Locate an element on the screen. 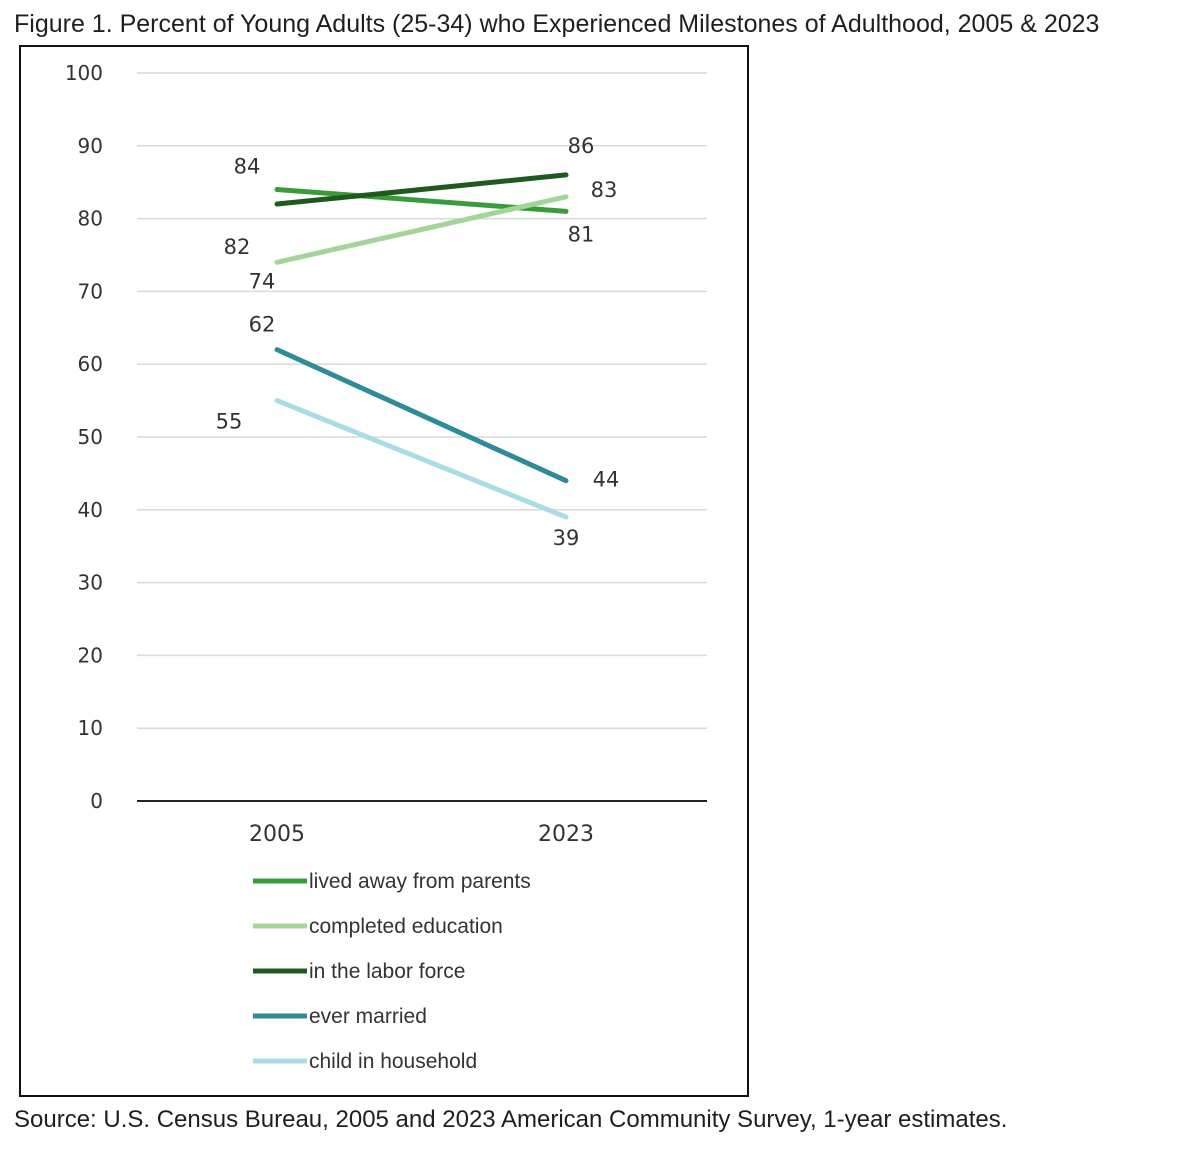 The width and height of the screenshot is (1190, 1152). data-label: 83 is located at coordinates (604, 190).